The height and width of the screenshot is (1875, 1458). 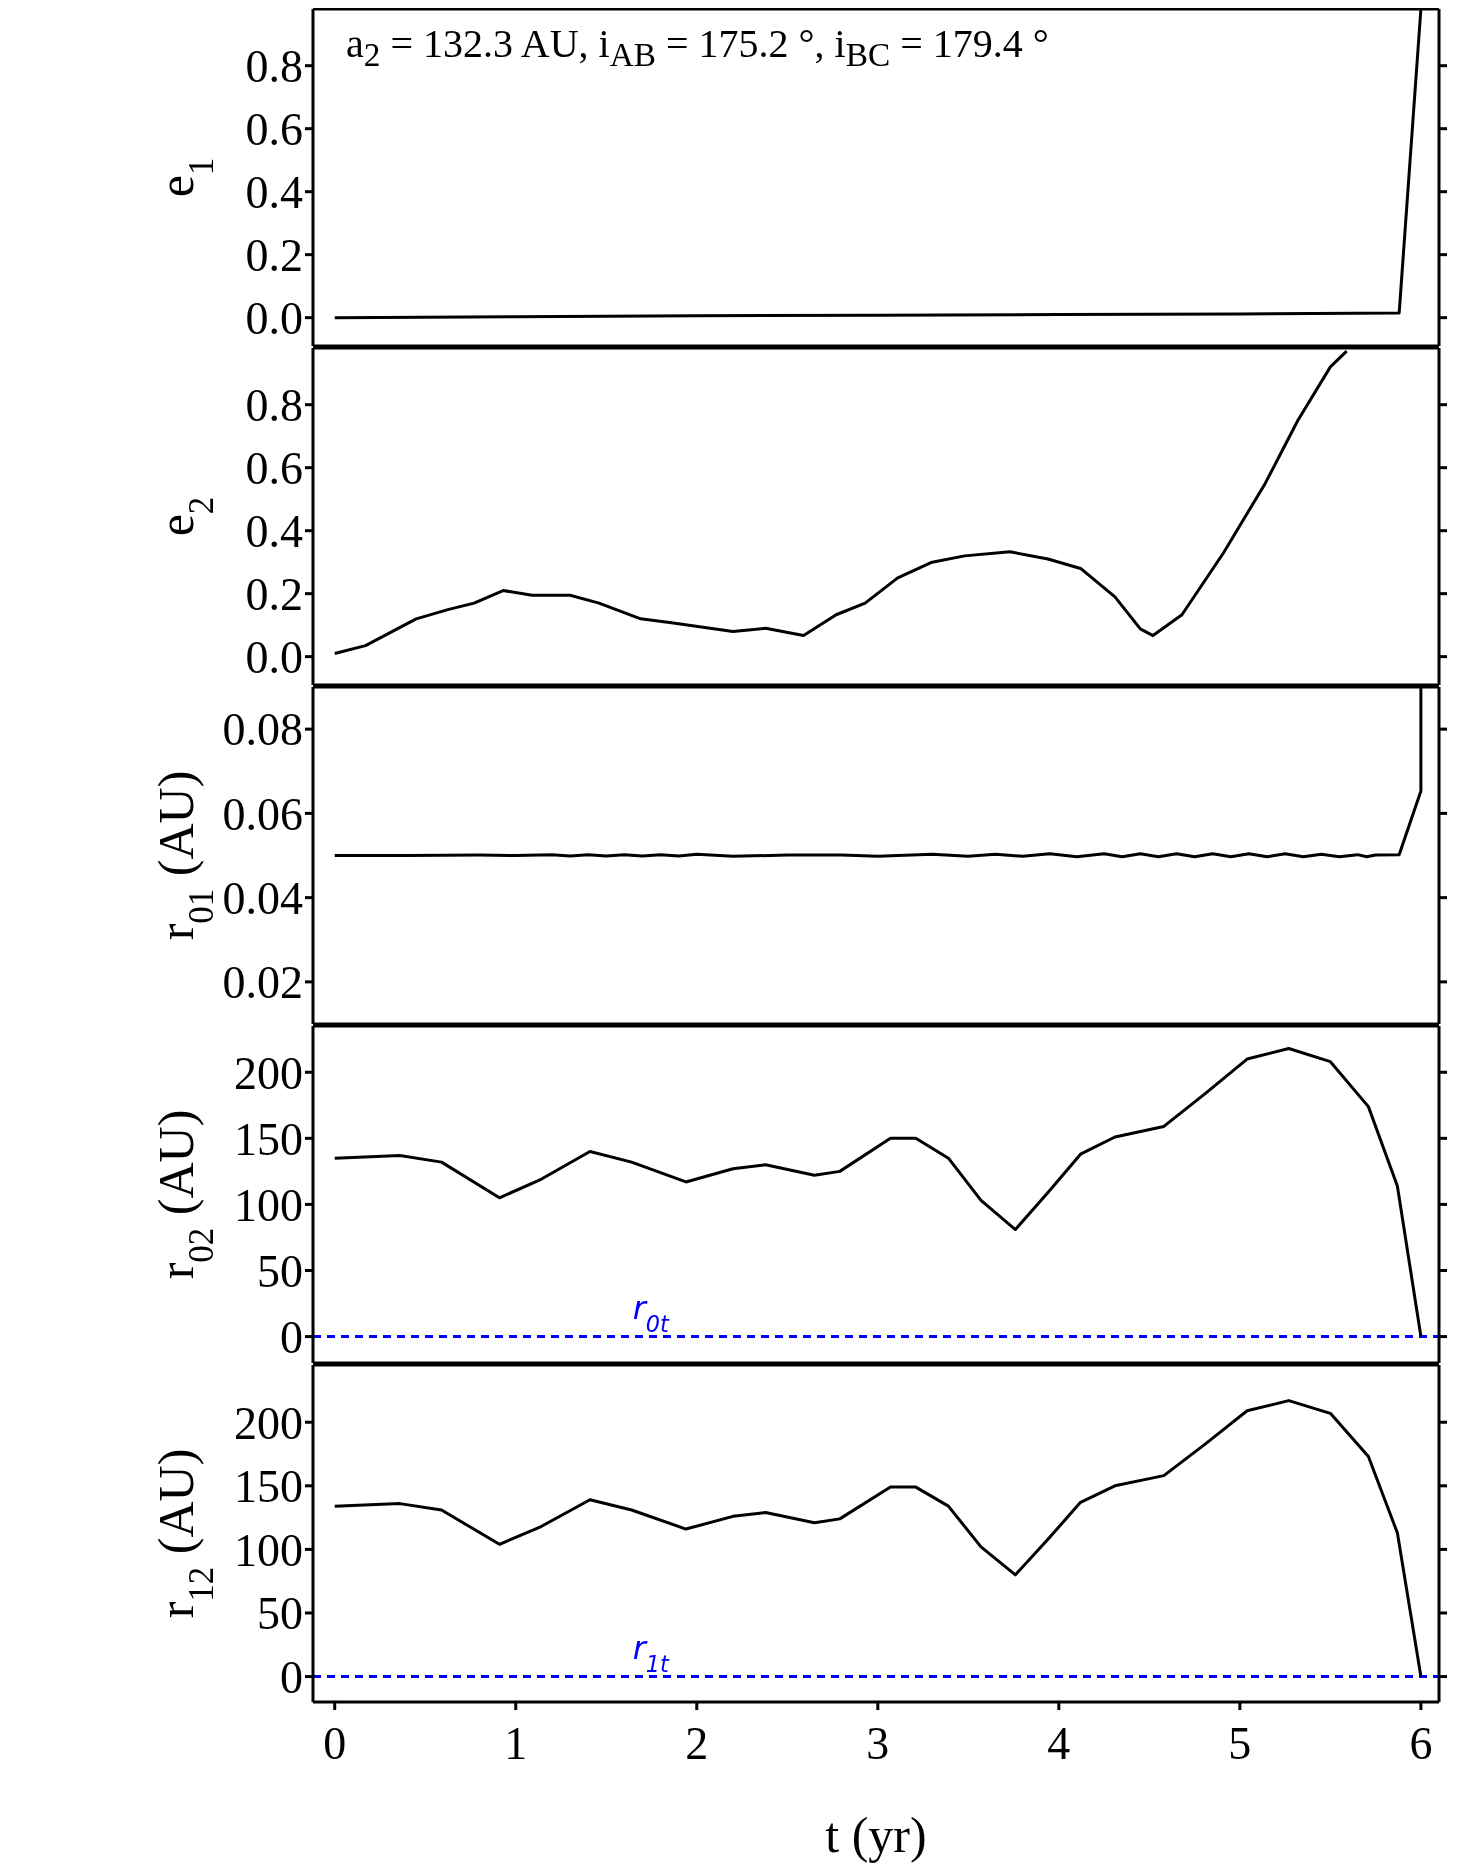 What do you see at coordinates (516, 1743) in the screenshot?
I see `x-tick-label: 1` at bounding box center [516, 1743].